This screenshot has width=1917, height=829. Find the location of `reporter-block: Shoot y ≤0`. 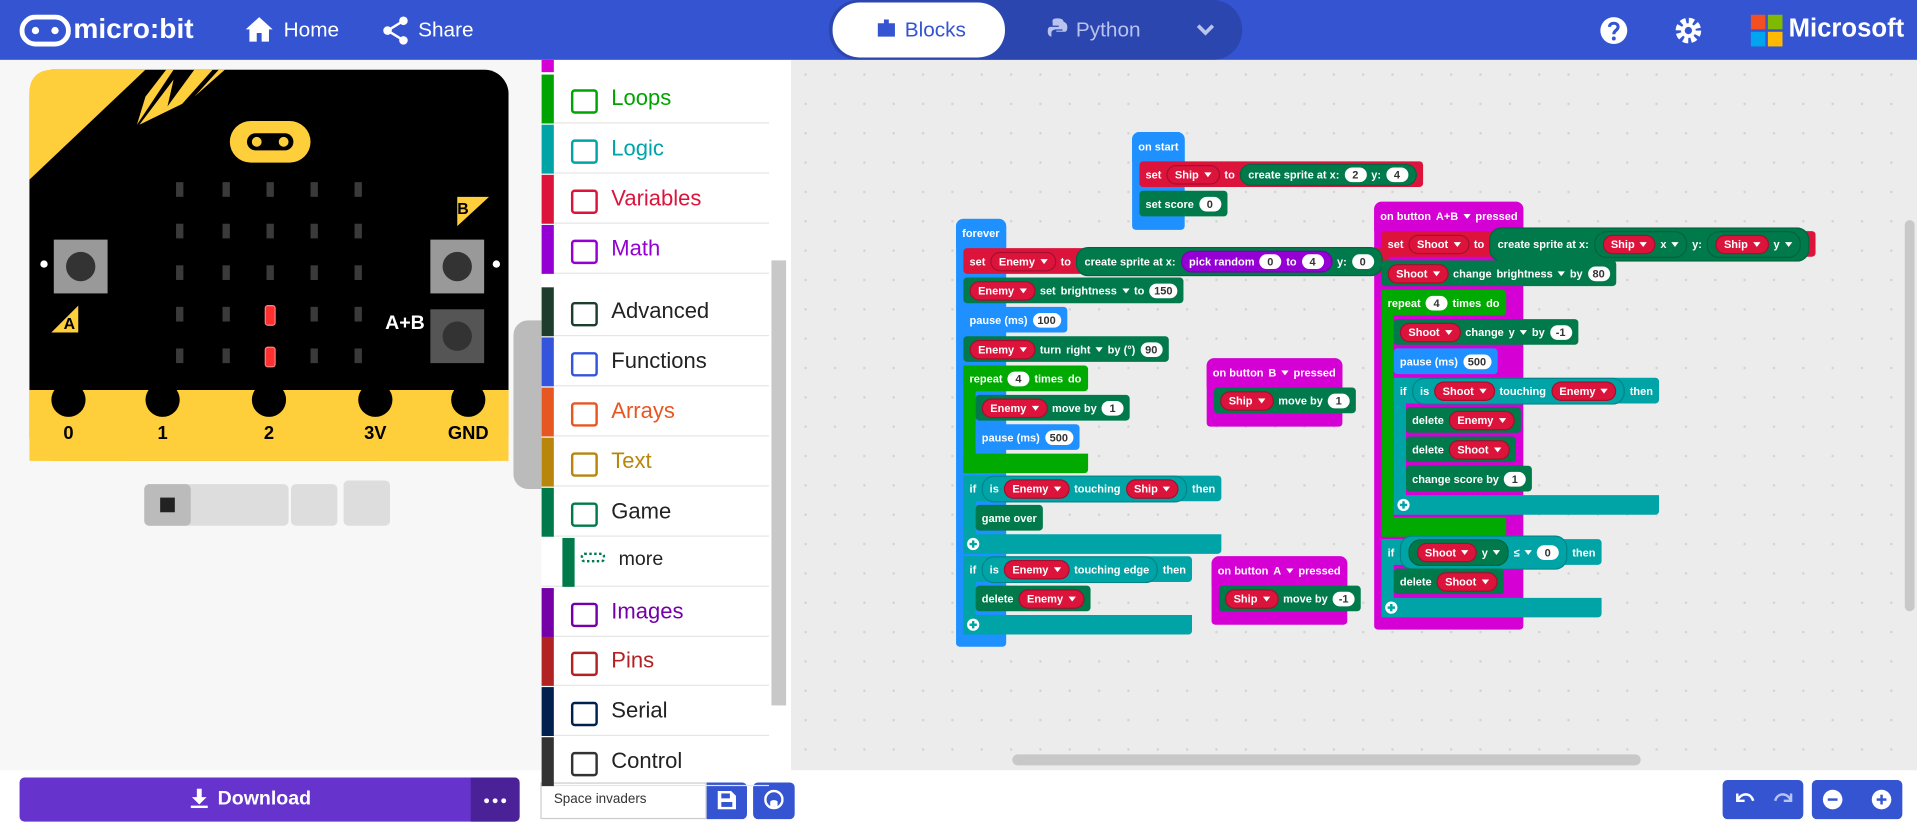

reporter-block: Shoot y ≤0 is located at coordinates (1483, 552).